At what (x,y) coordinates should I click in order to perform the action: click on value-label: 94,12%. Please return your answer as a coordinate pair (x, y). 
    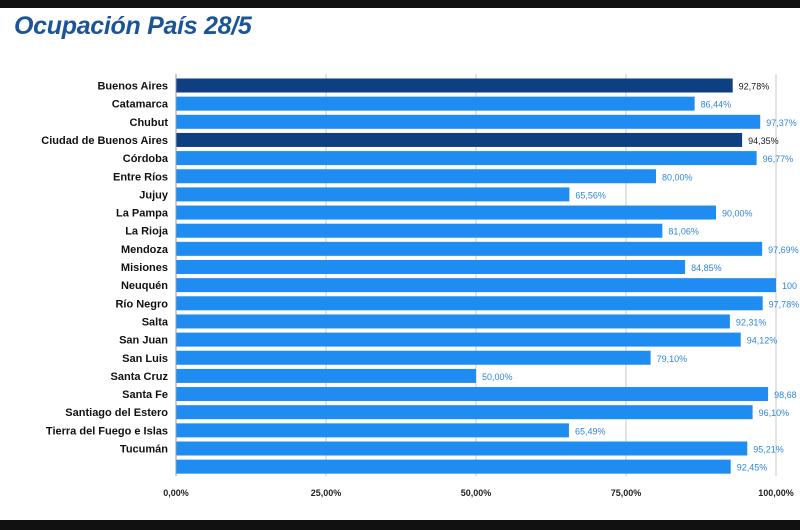
    Looking at the image, I should click on (762, 341).